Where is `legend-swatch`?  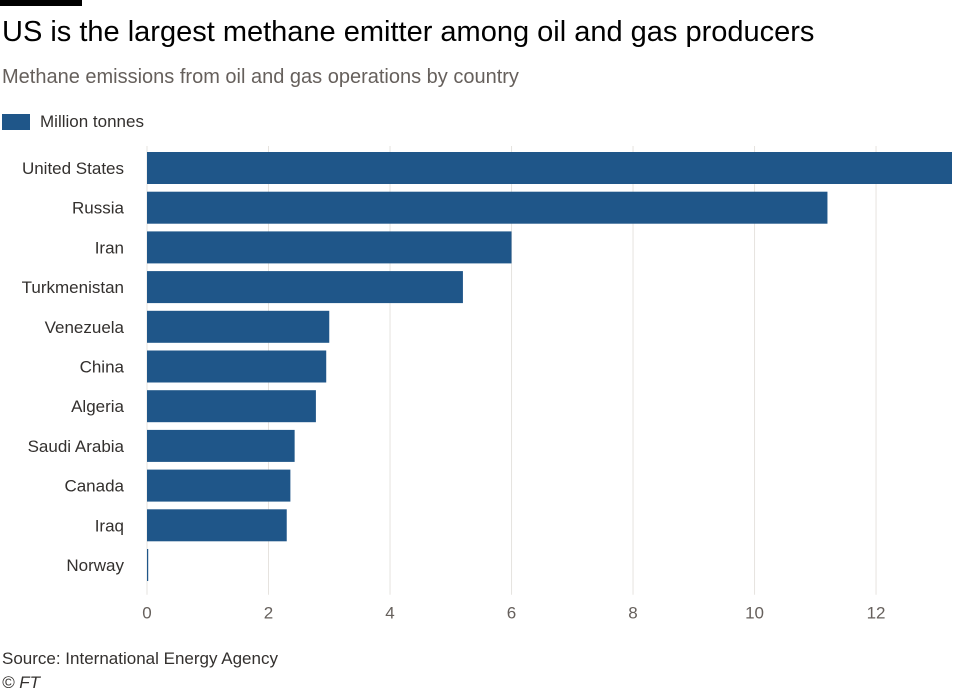 legend-swatch is located at coordinates (16, 122).